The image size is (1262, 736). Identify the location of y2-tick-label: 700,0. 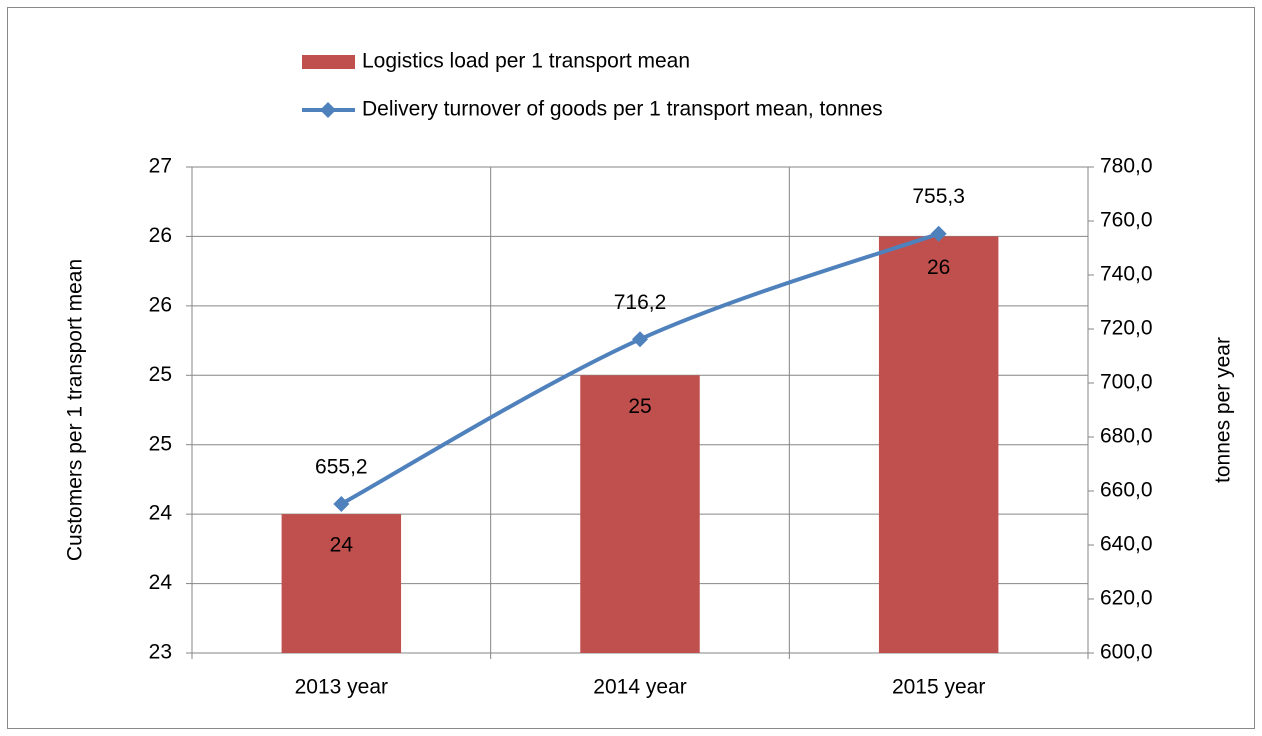
(1126, 382).